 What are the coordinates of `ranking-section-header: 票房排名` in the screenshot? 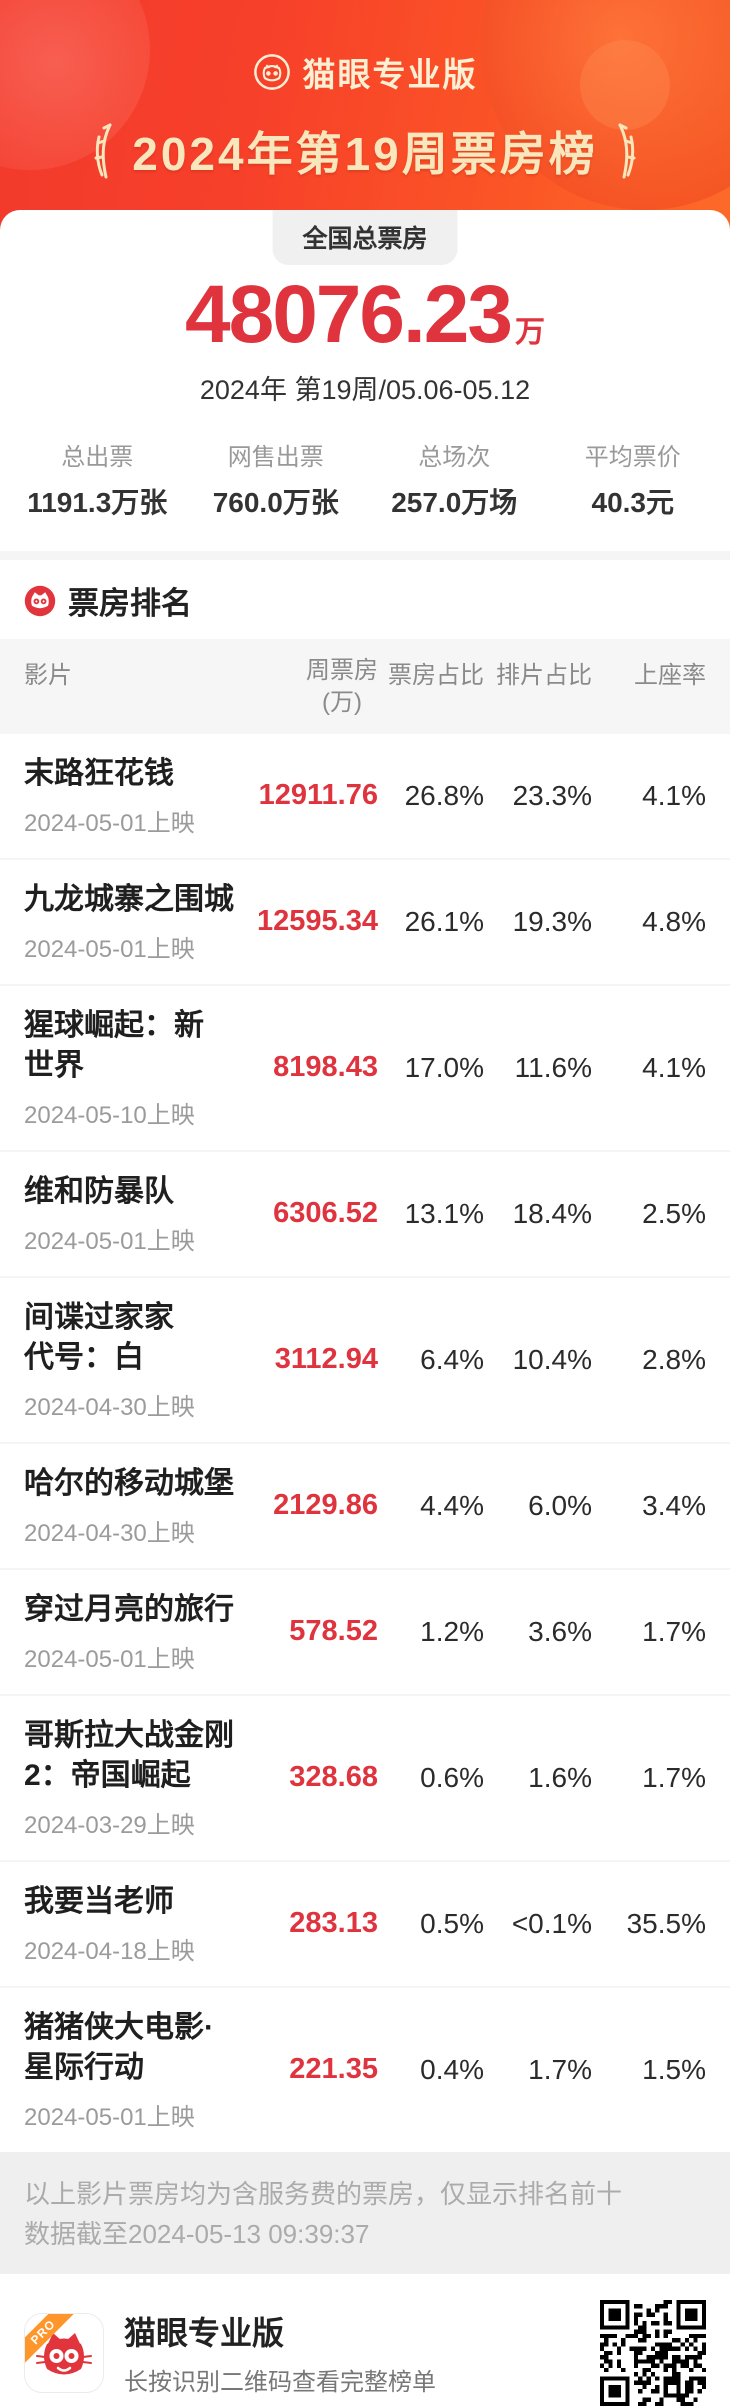 It's located at (365, 599).